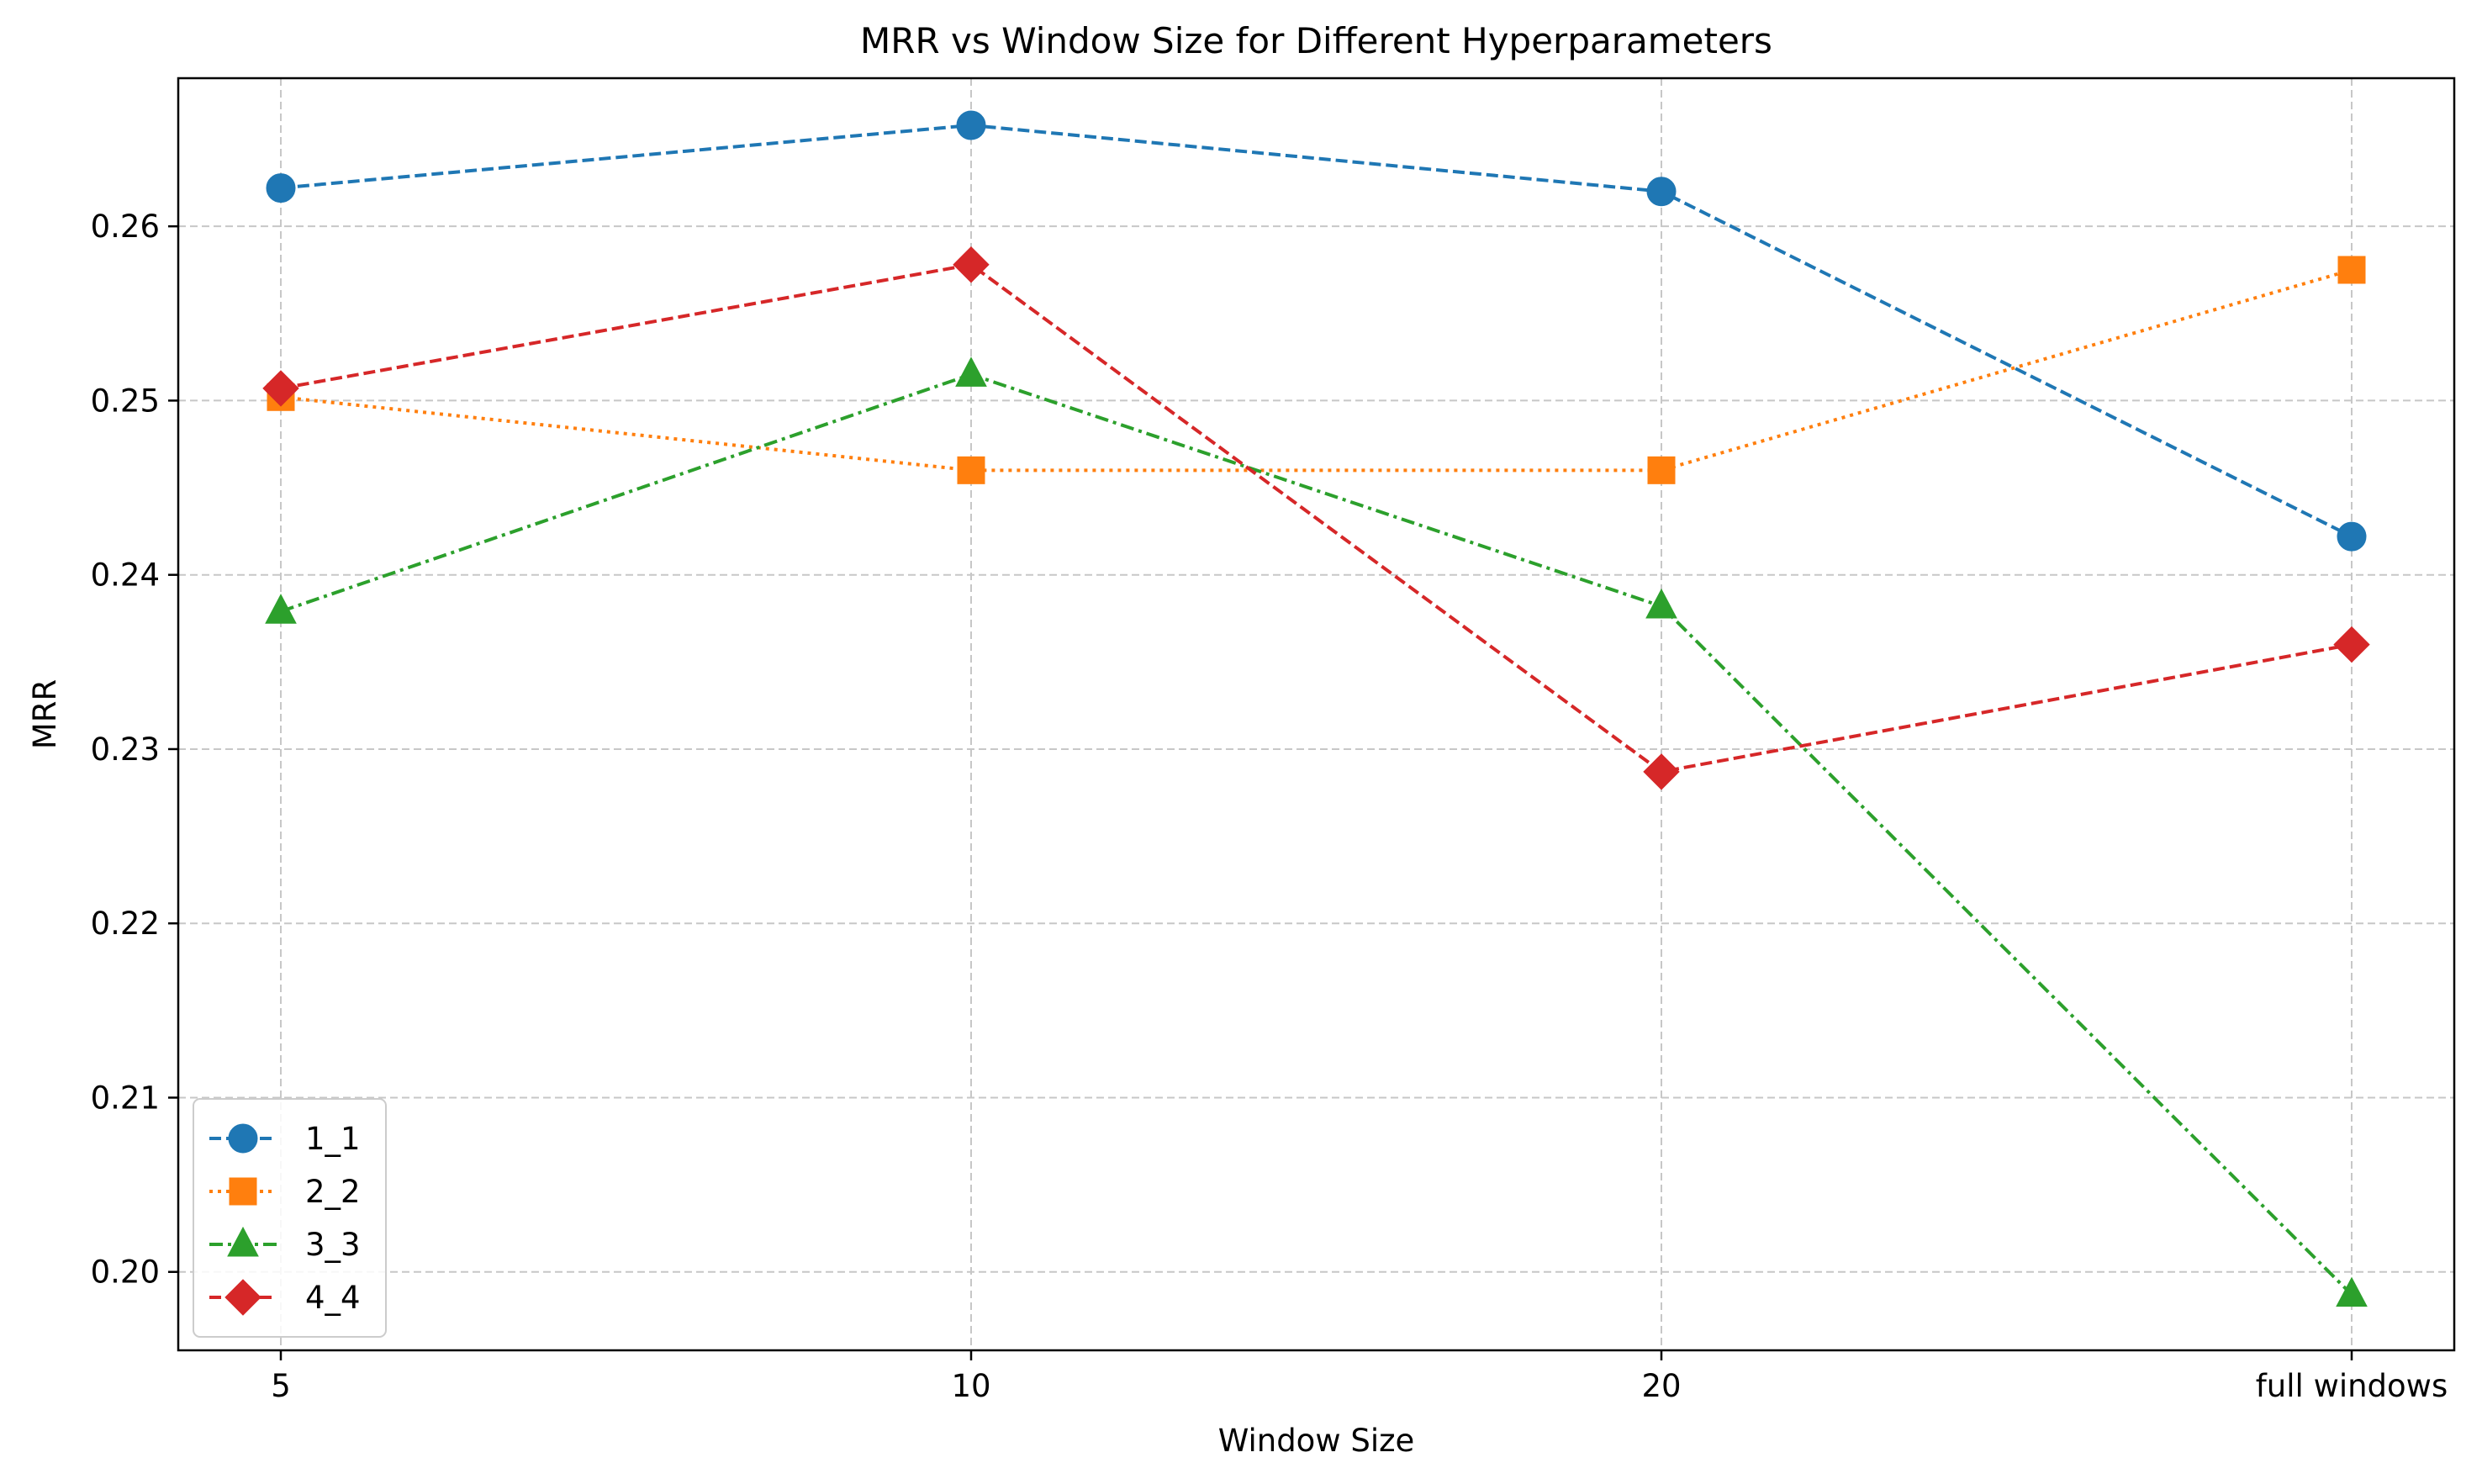 This screenshot has width=2482, height=1484. I want to click on legend-item-2_2: 2_2, so click(285, 1192).